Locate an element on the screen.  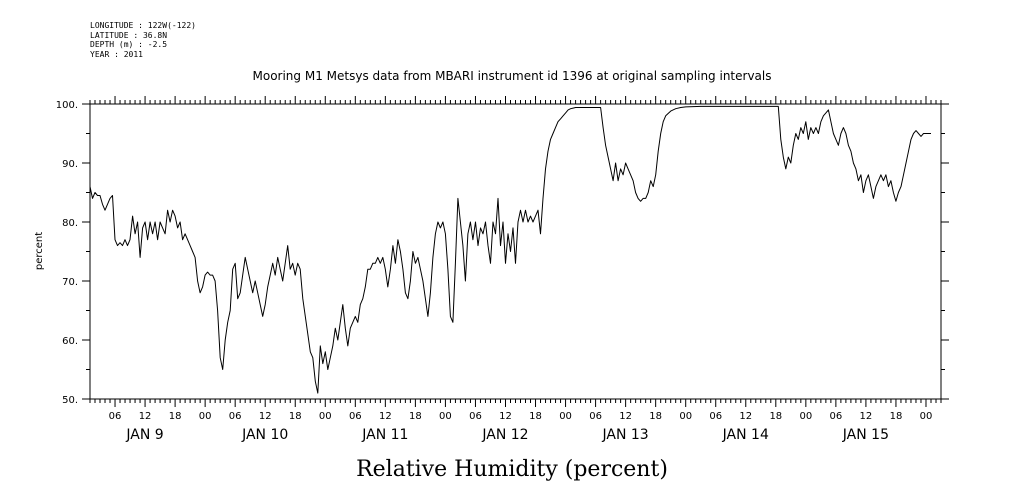
y-tick-label: 100. is located at coordinates (67, 105).